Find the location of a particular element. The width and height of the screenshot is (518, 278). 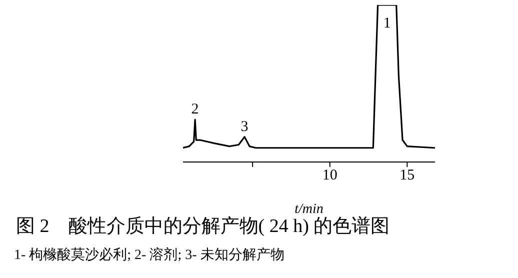

annotation: 3 is located at coordinates (244, 126).